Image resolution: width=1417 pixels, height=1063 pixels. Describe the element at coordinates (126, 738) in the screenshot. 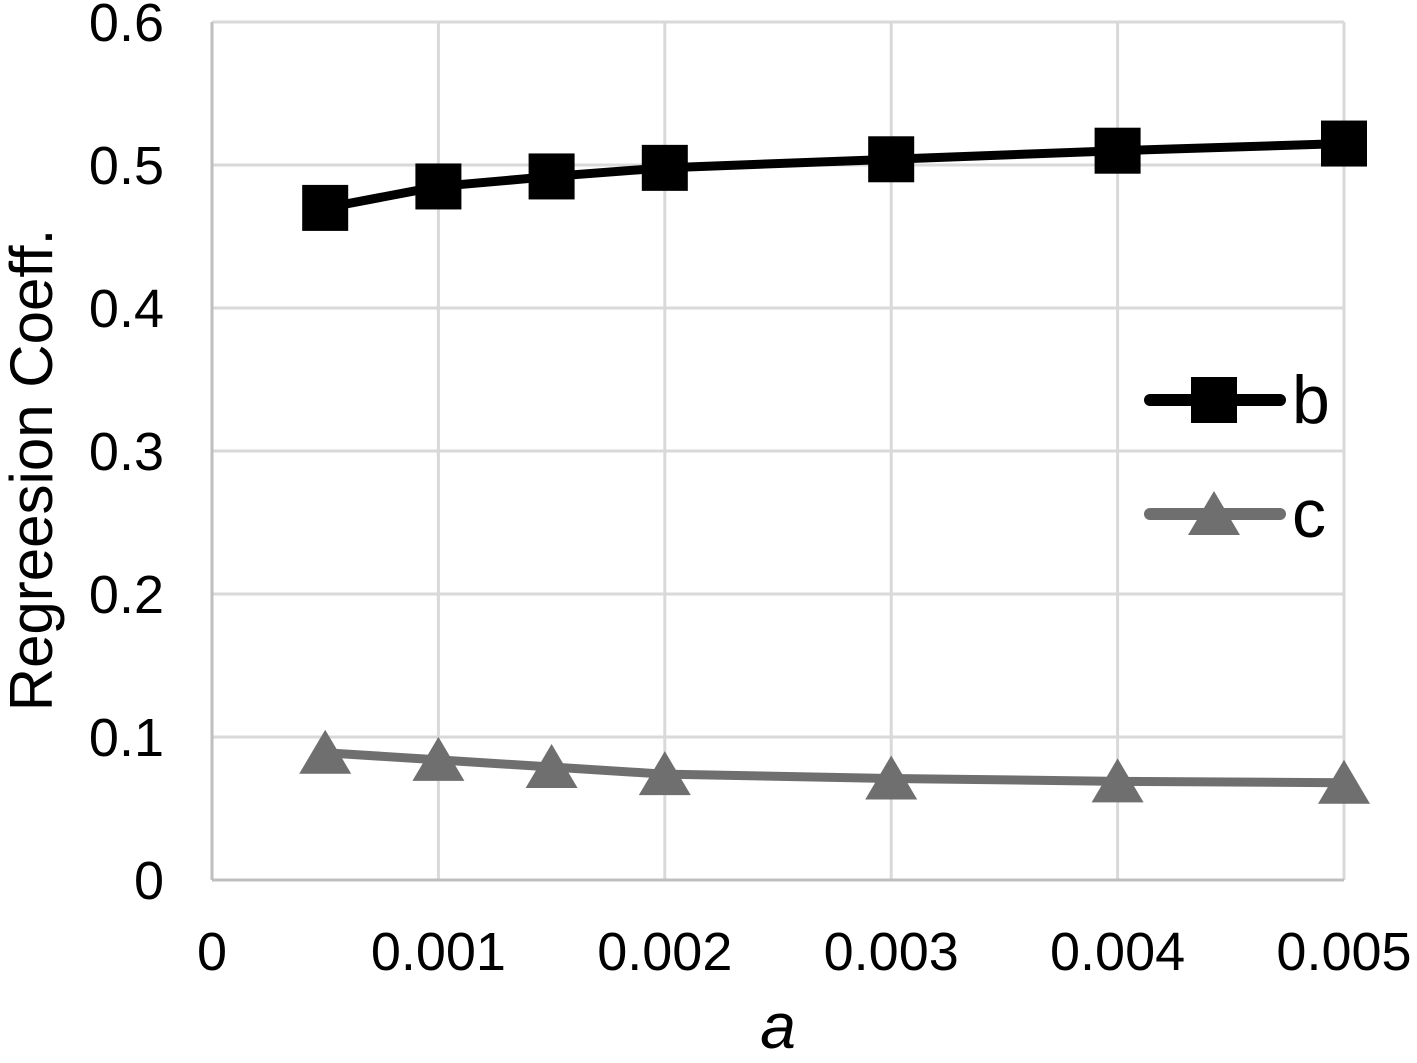

I see `y-tick-label: 0.1` at that location.